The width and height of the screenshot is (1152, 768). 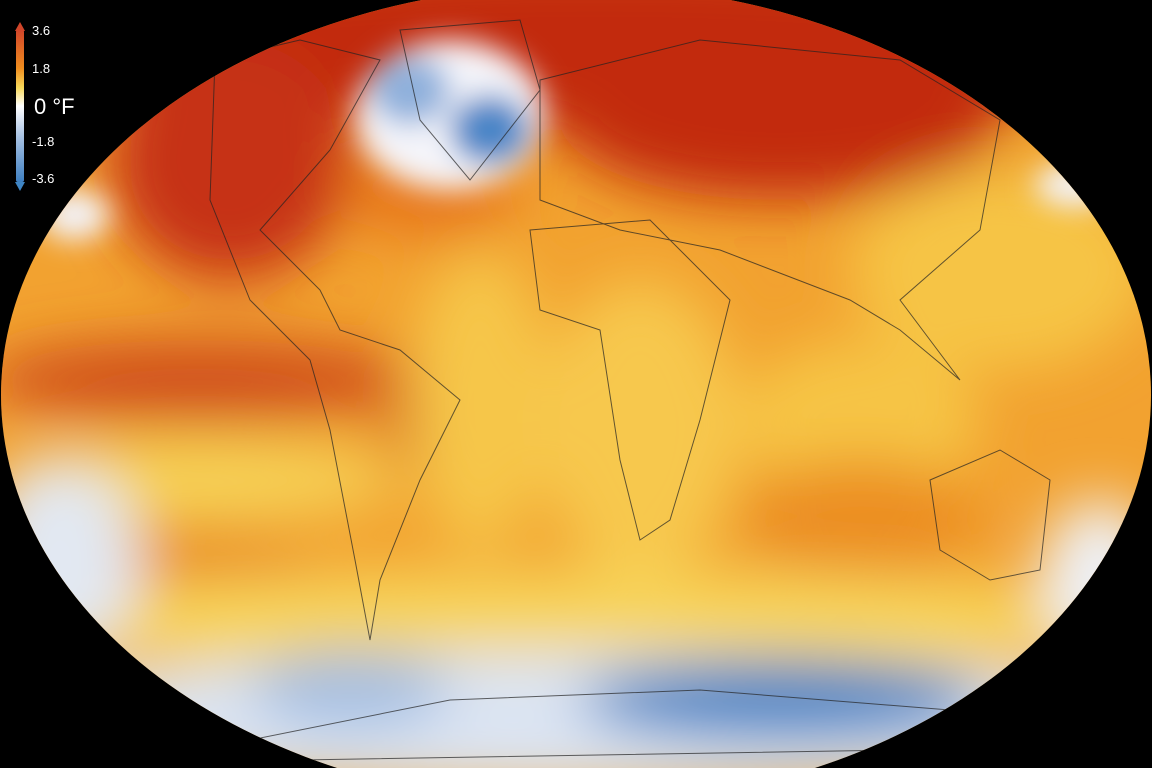 I want to click on unit-label: °F, so click(x=63, y=106).